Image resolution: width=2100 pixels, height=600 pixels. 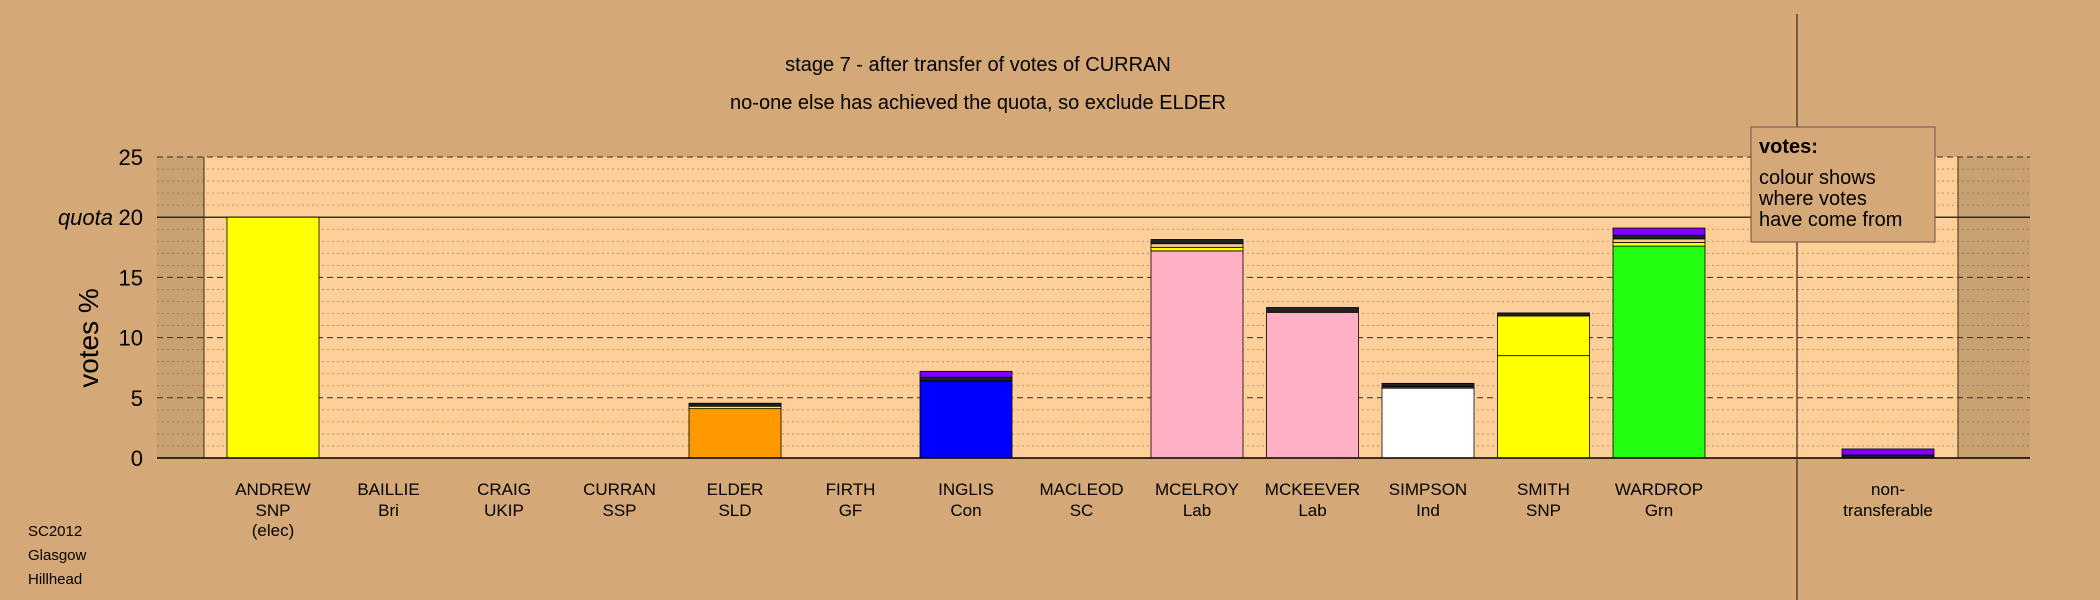 I want to click on candidate-party: Con, so click(x=965, y=510).